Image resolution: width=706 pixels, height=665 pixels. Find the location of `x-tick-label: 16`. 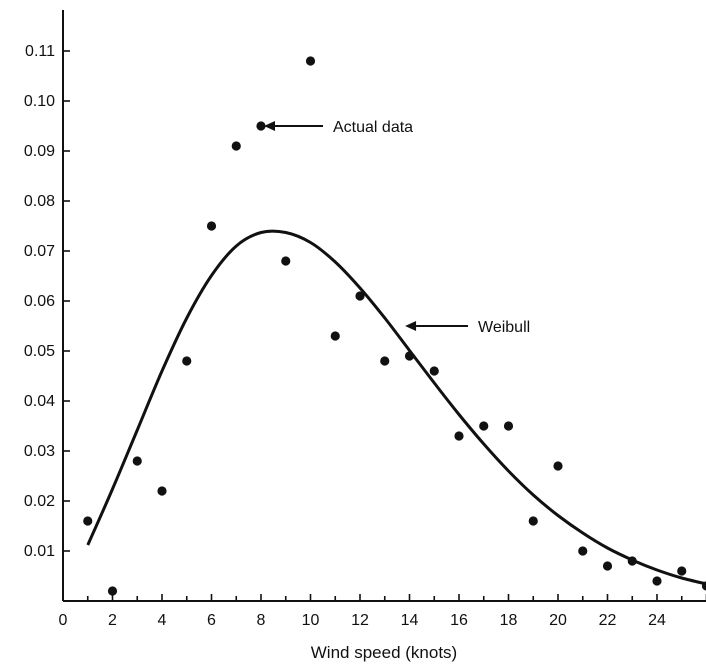

x-tick-label: 16 is located at coordinates (459, 620).